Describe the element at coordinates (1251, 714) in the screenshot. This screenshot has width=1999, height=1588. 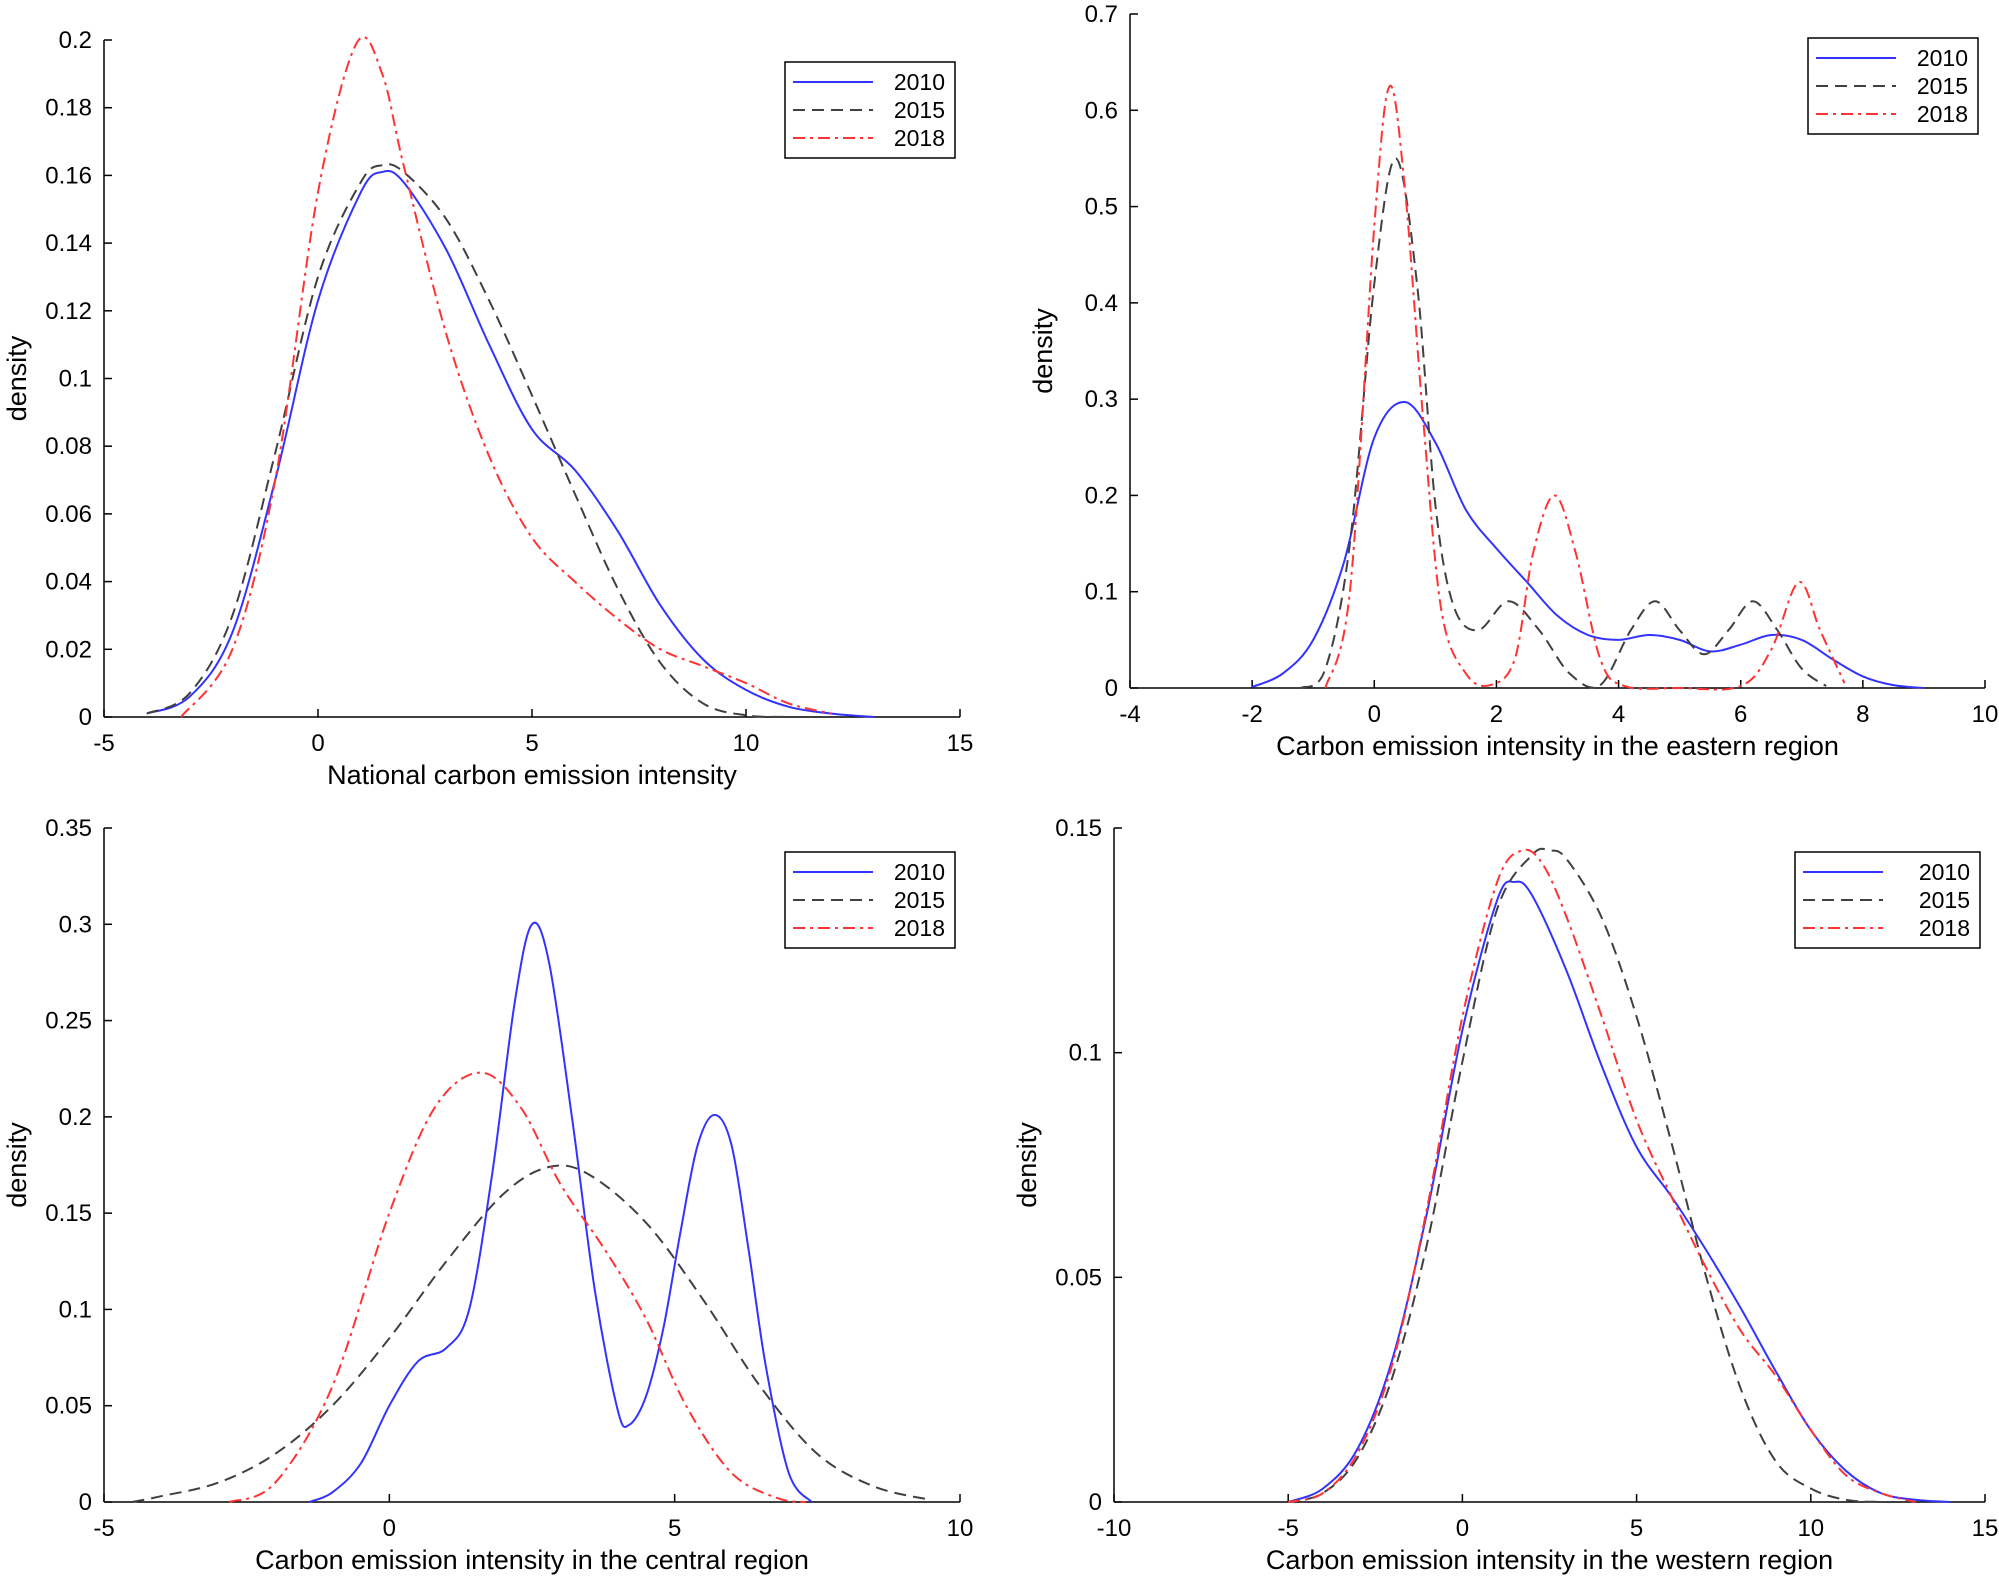
I see `x-tick-label: -2` at that location.